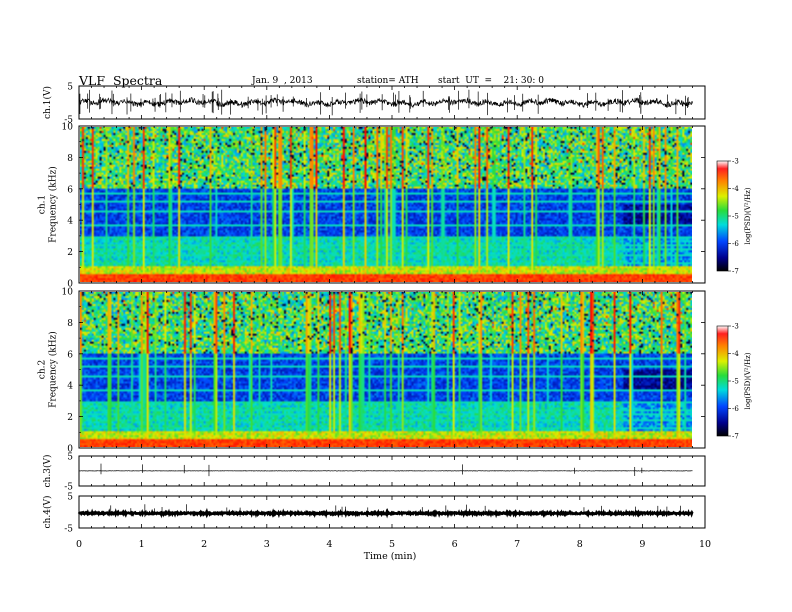  I want to click on ch2-spectrogram-ytick-label: 2, so click(70, 418).